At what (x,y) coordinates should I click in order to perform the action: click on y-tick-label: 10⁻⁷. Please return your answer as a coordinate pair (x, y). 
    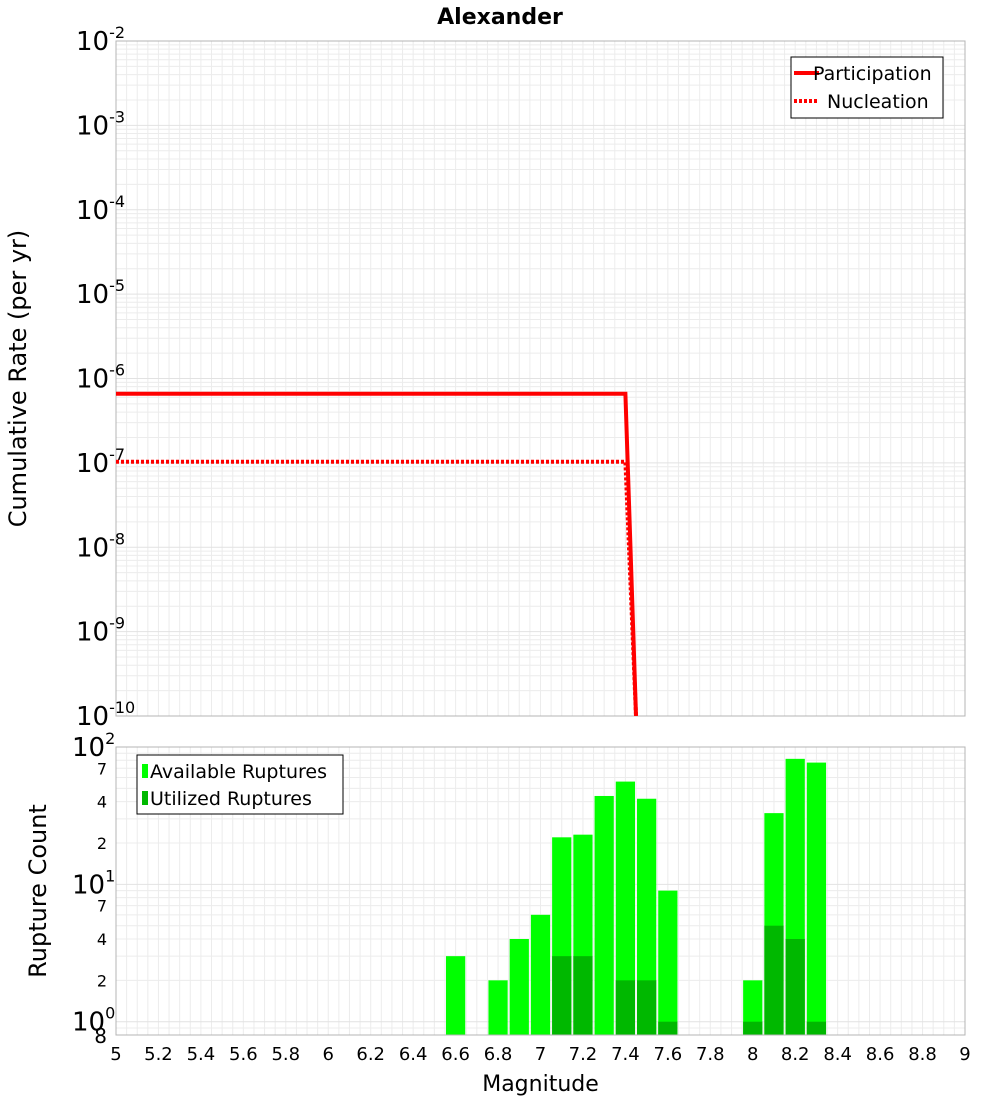
    Looking at the image, I should click on (100, 462).